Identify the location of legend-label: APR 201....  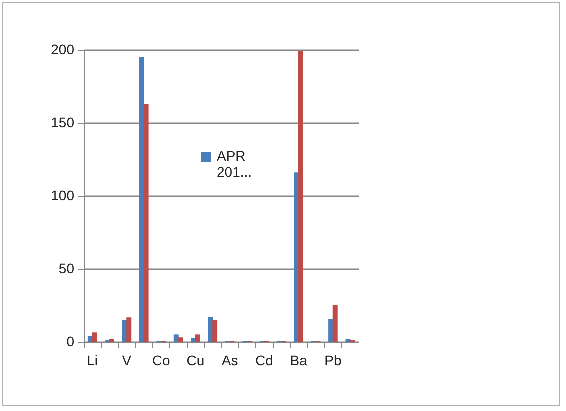
(234, 164).